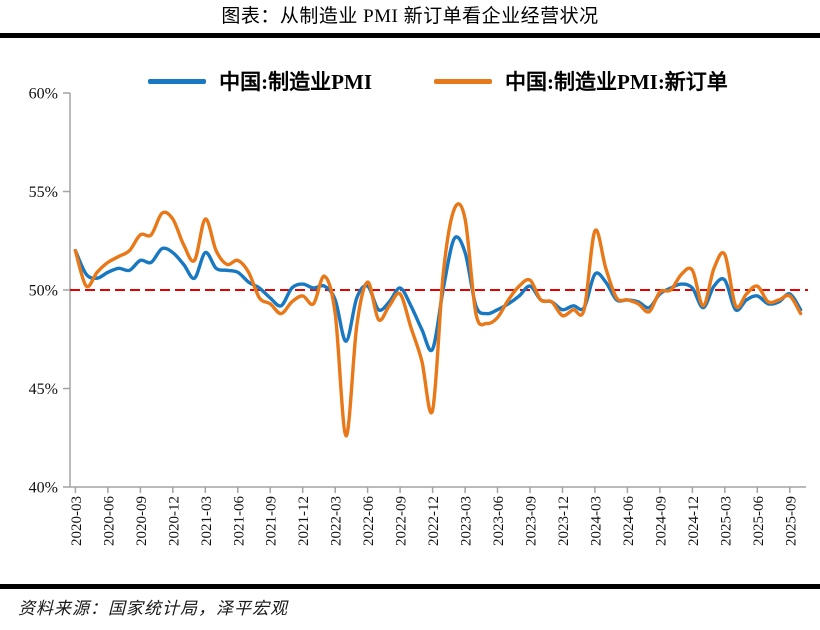  What do you see at coordinates (463, 81) in the screenshot?
I see `new-orders-line-swatch` at bounding box center [463, 81].